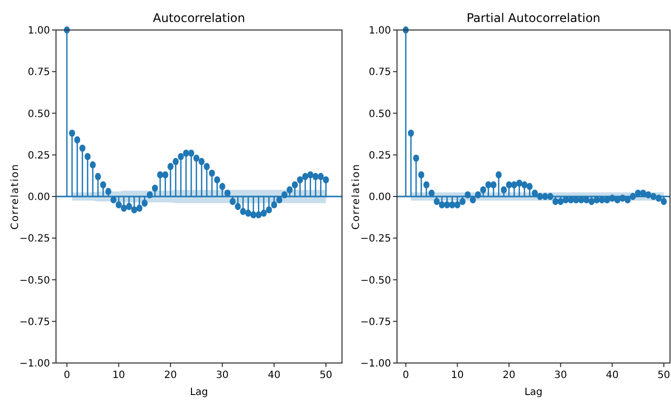  I want to click on chart-title: Autocorrelation, so click(199, 18).